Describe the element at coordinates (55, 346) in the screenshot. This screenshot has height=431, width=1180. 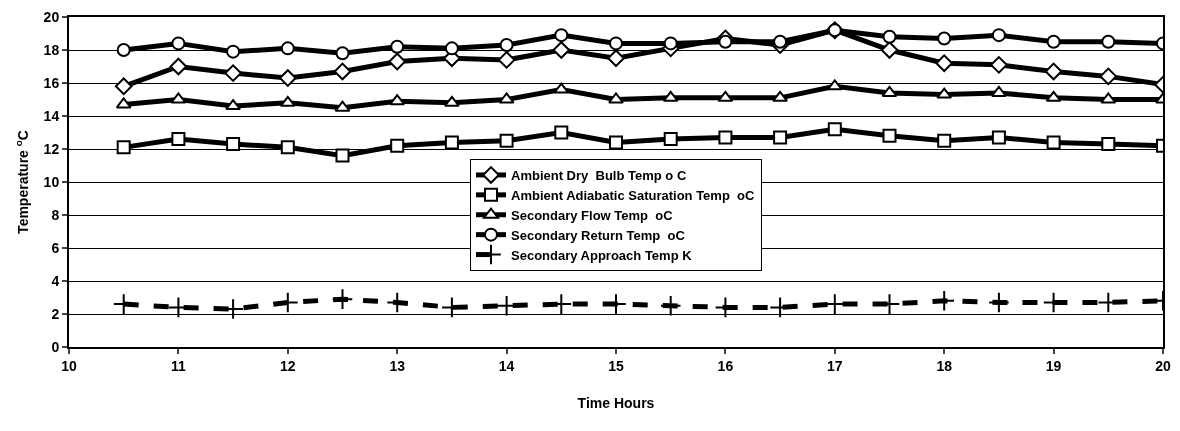
I see `y-tick-label: 0` at that location.